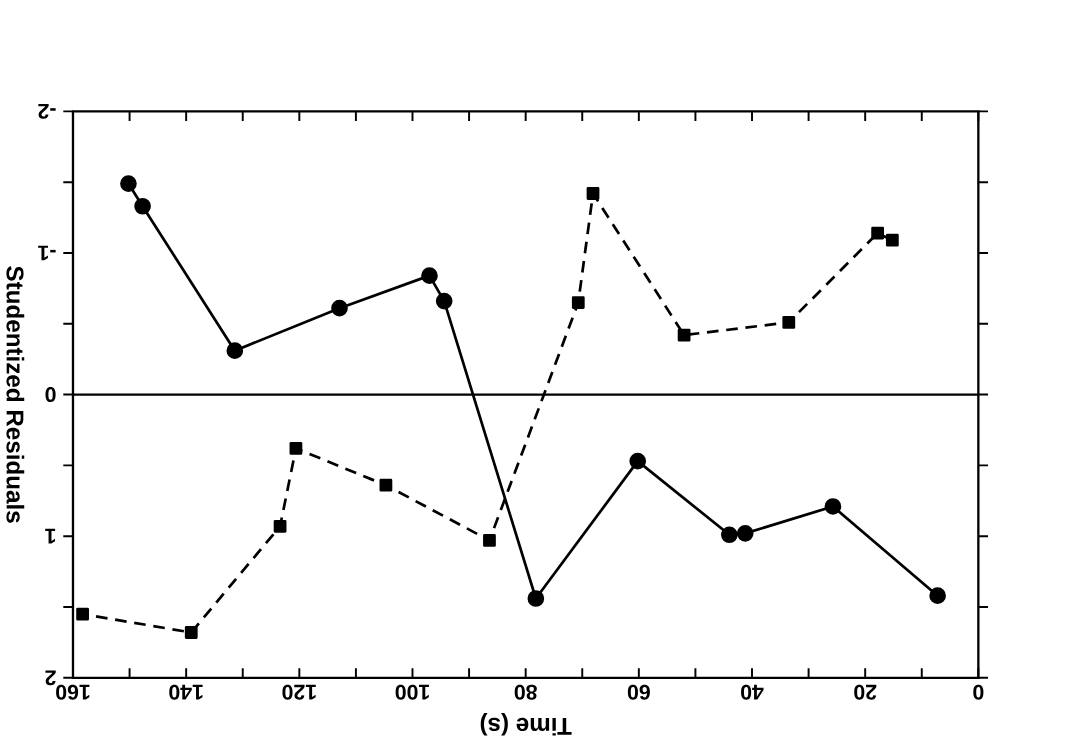 The image size is (1081, 742). What do you see at coordinates (752, 692) in the screenshot?
I see `x-tick-label: 40` at bounding box center [752, 692].